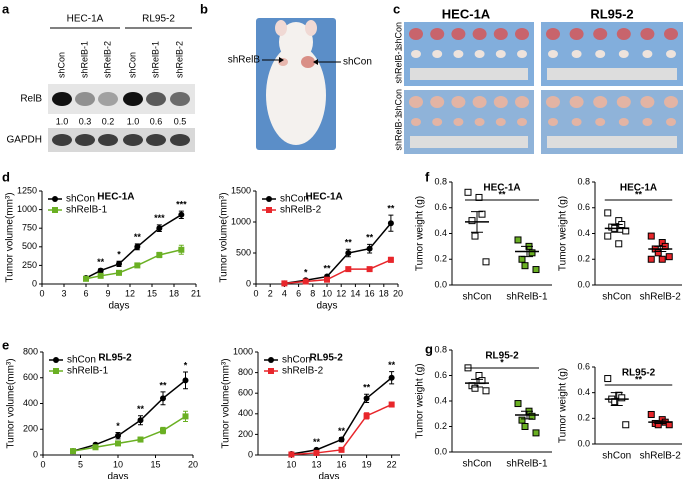  Describe the element at coordinates (312, 293) in the screenshot. I see `x-tick-label: 8` at that location.